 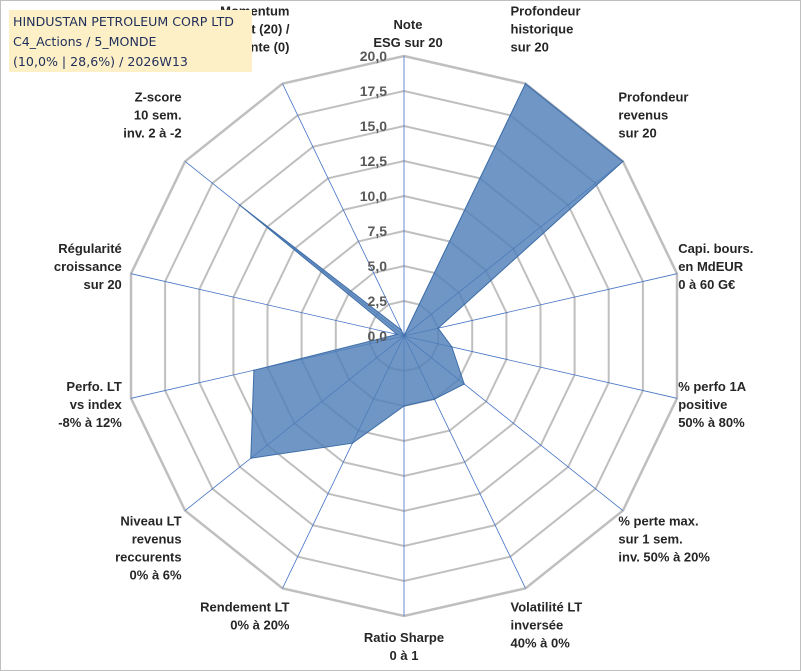 I want to click on axis-label-1: Profondeur historique sur 20, so click(x=546, y=29).